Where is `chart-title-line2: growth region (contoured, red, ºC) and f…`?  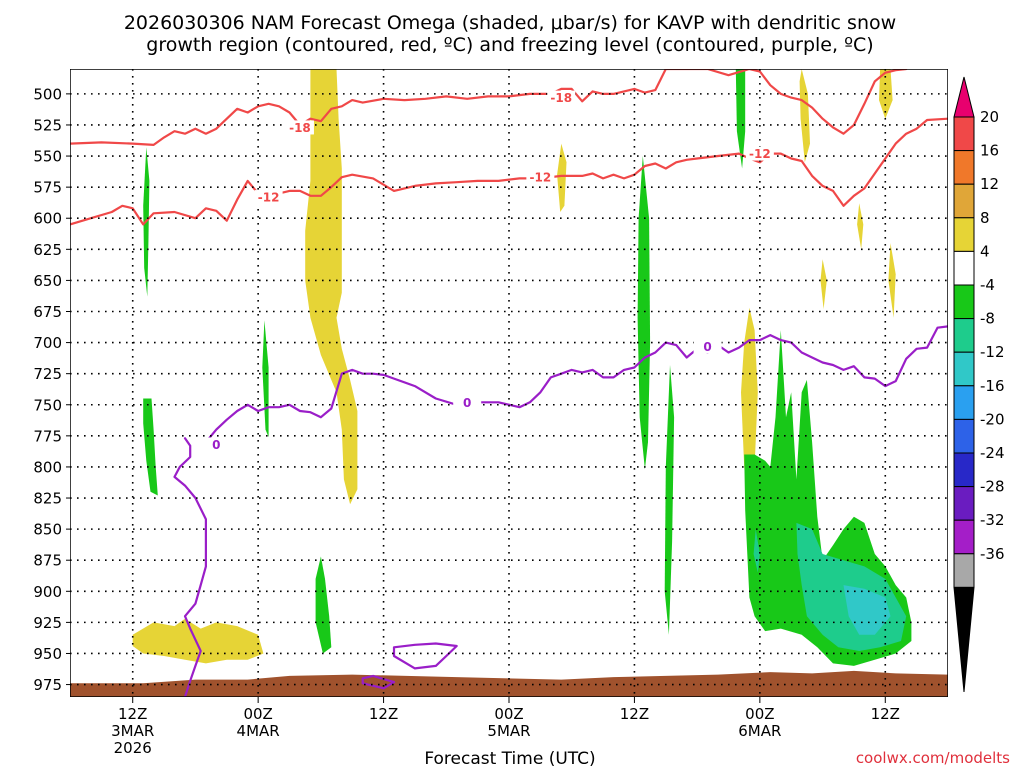 chart-title-line2: growth region (contoured, red, ºC) and f… is located at coordinates (509, 45).